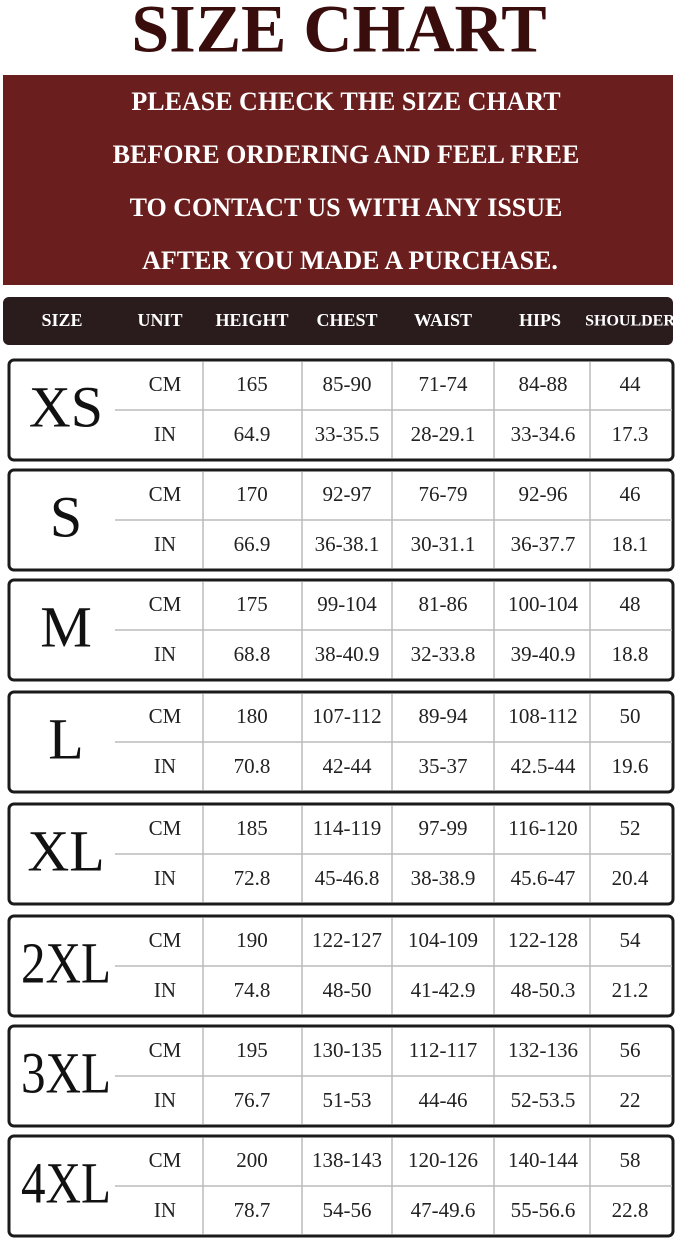  Describe the element at coordinates (443, 1210) in the screenshot. I see `measurement: 47-49.6` at that location.